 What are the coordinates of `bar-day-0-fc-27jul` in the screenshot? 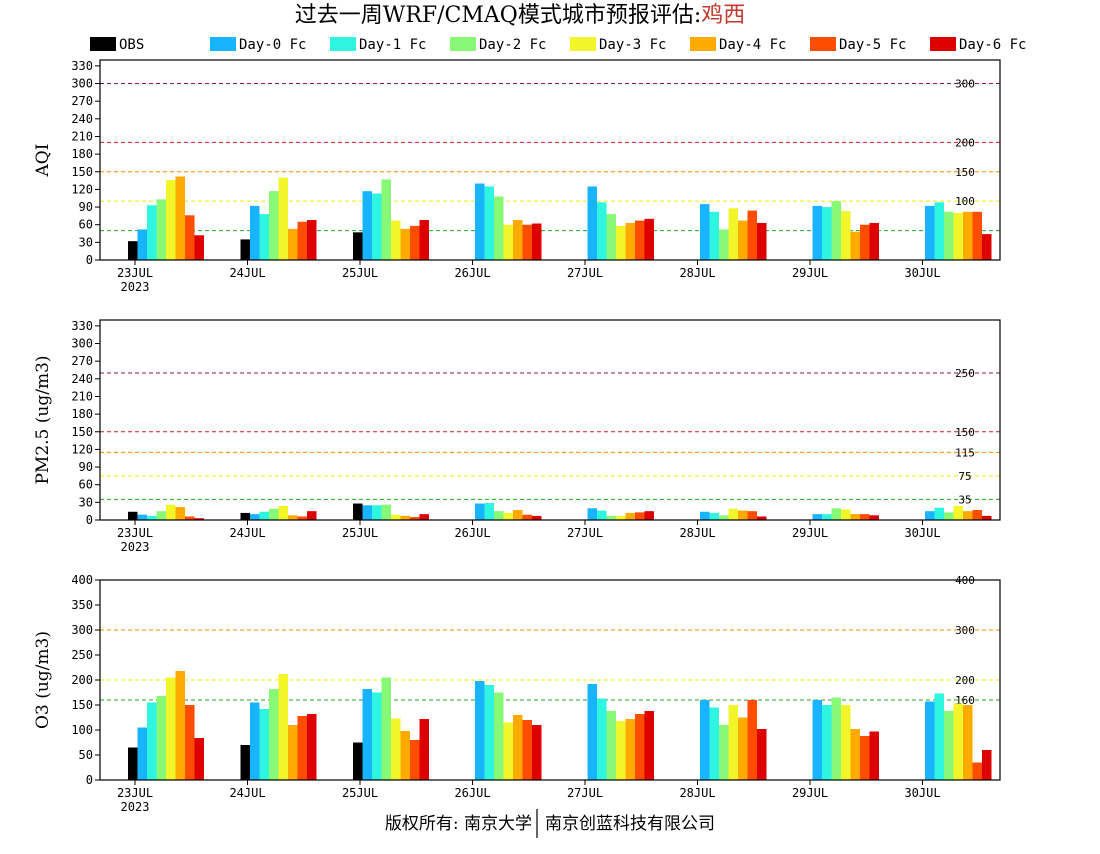 It's located at (592, 223).